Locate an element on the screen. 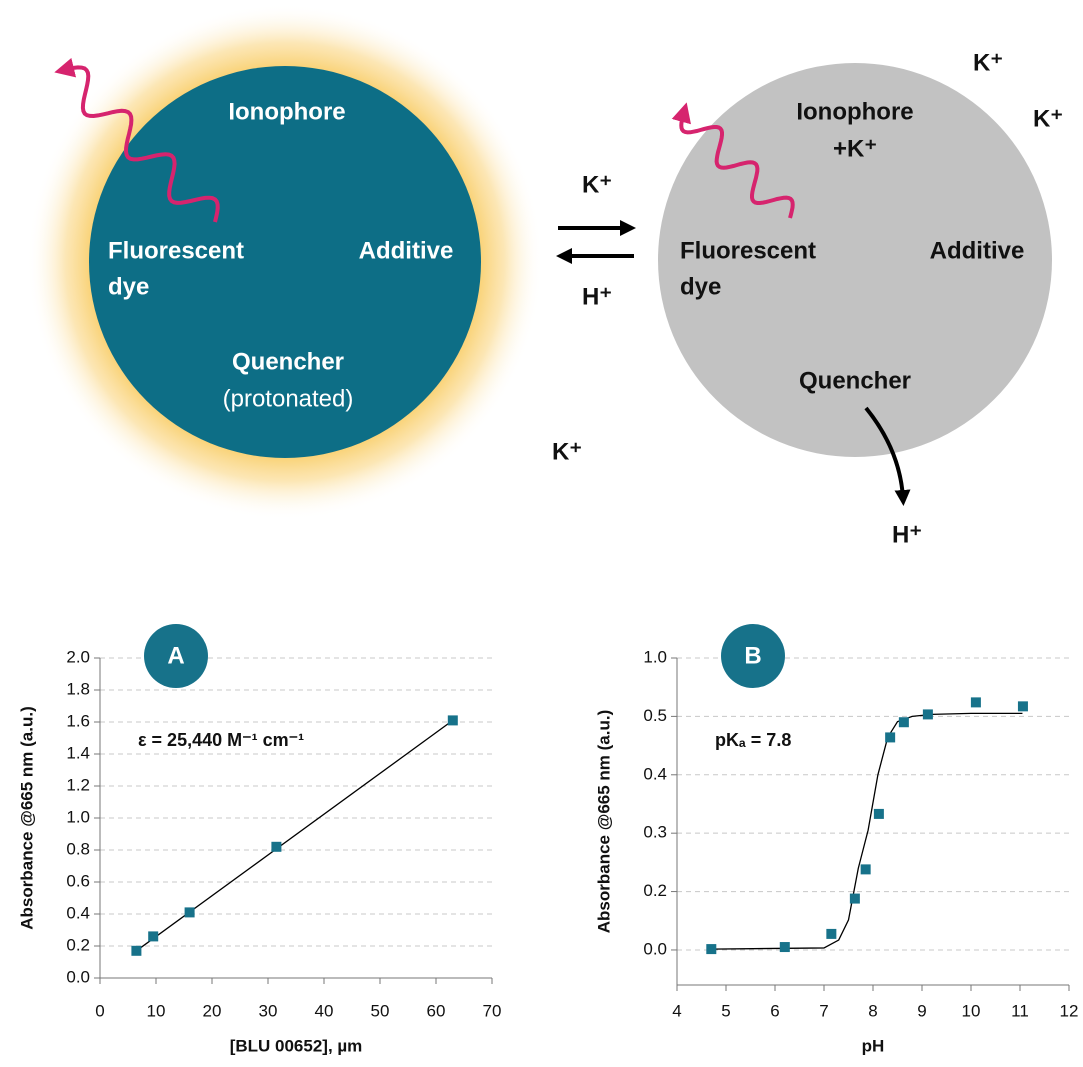 The image size is (1083, 1067). fit-line is located at coordinates (295, 835).